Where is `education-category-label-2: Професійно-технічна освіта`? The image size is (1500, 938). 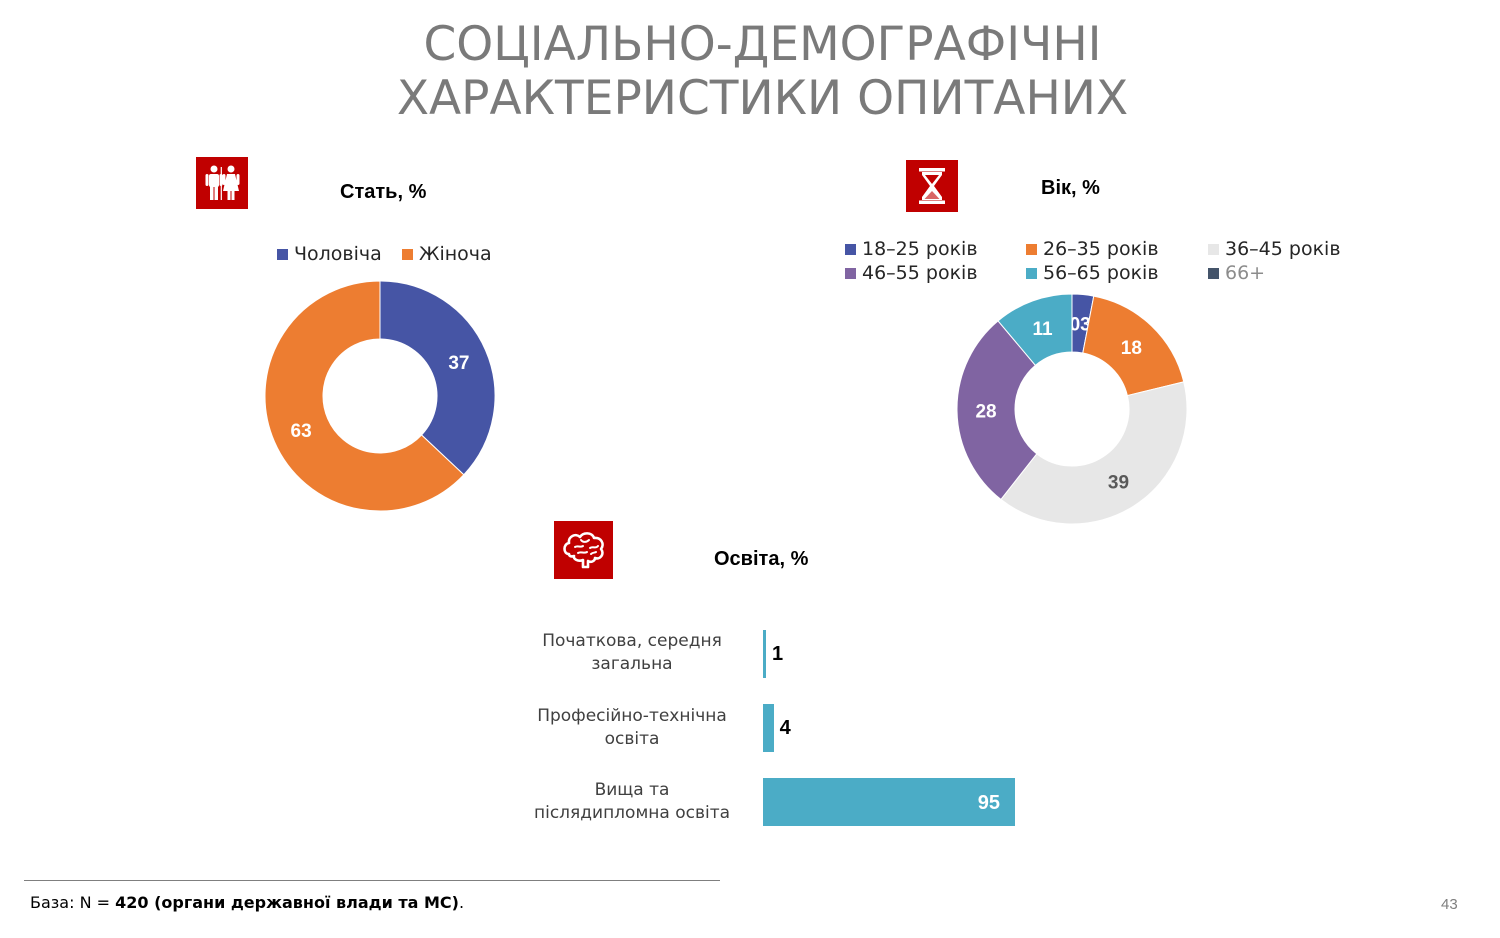 education-category-label-2: Професійно-технічна освіта is located at coordinates (632, 728).